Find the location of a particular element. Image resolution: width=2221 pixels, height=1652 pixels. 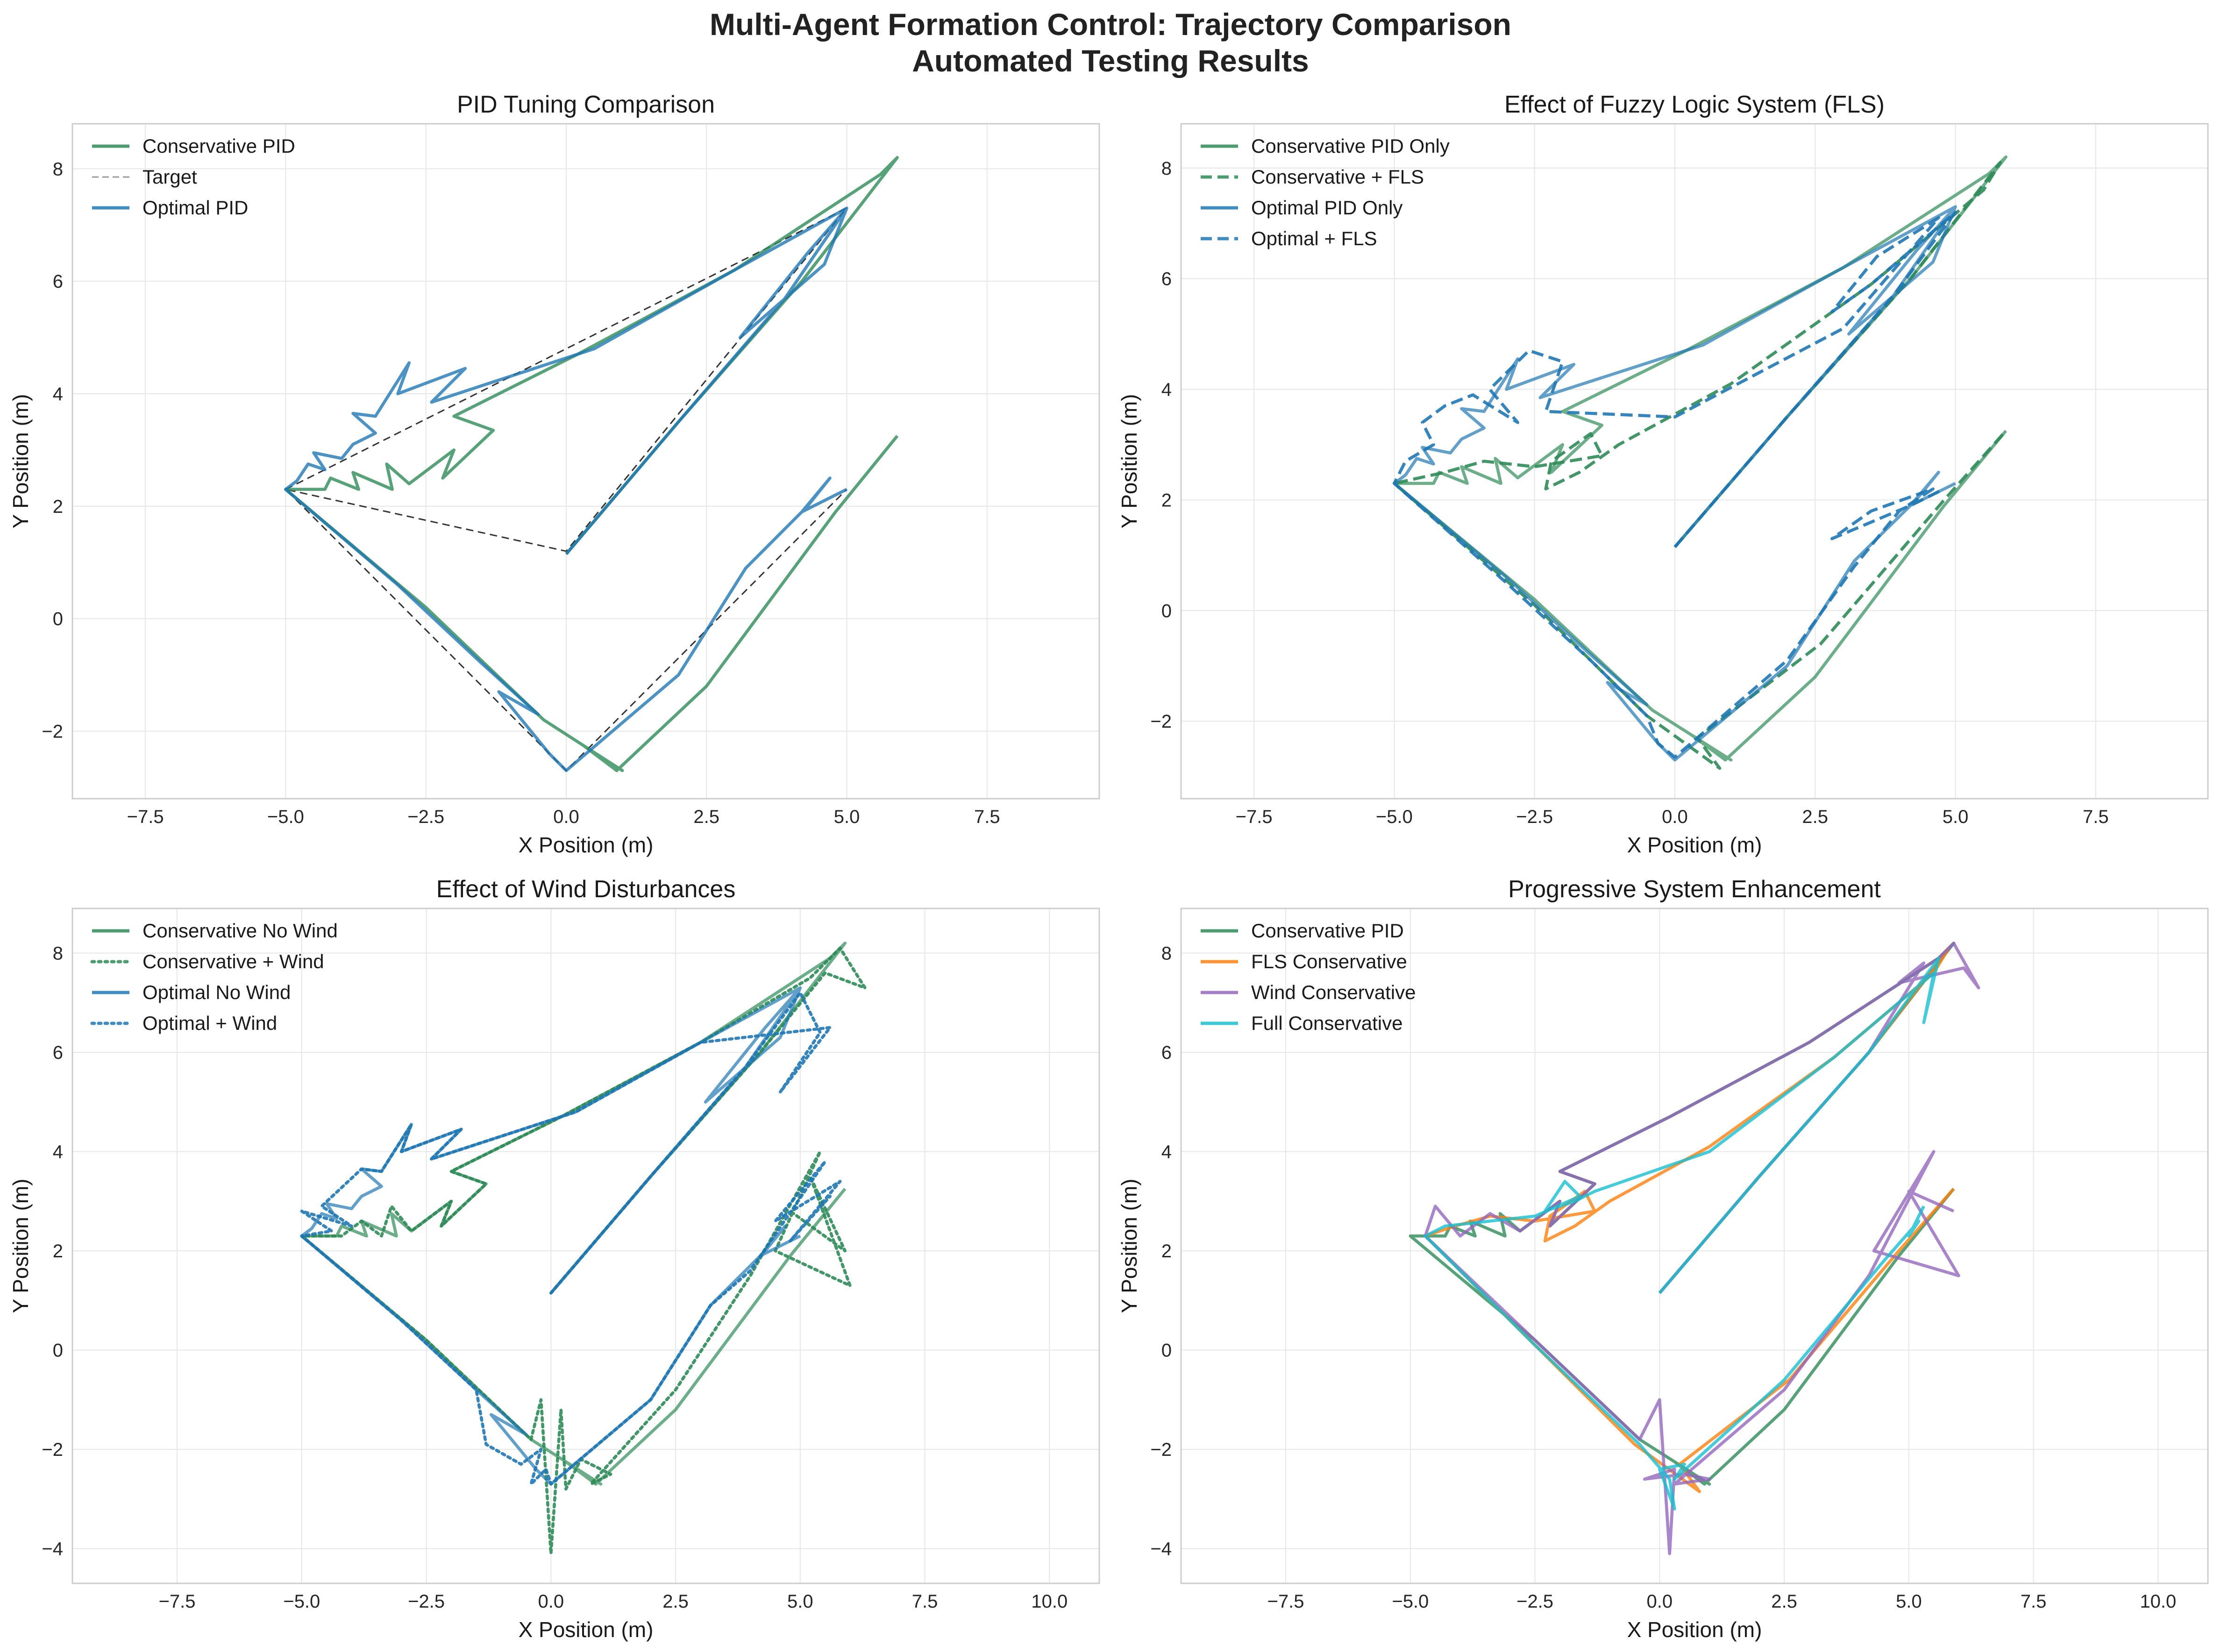

legend-label: Optimal PID Only is located at coordinates (1326, 208).